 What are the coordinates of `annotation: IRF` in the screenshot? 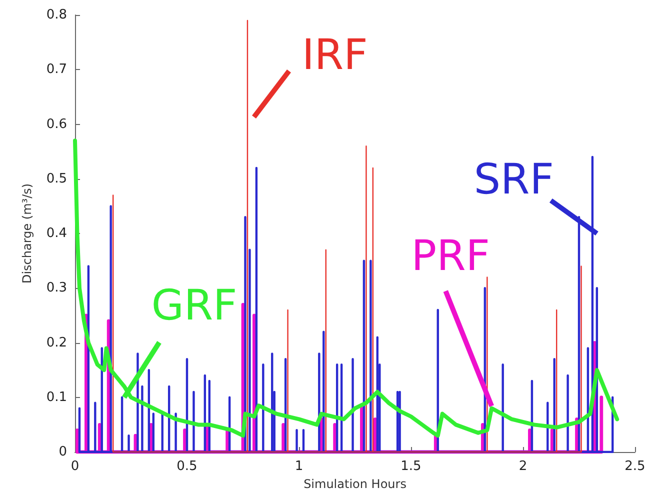 It's located at (335, 54).